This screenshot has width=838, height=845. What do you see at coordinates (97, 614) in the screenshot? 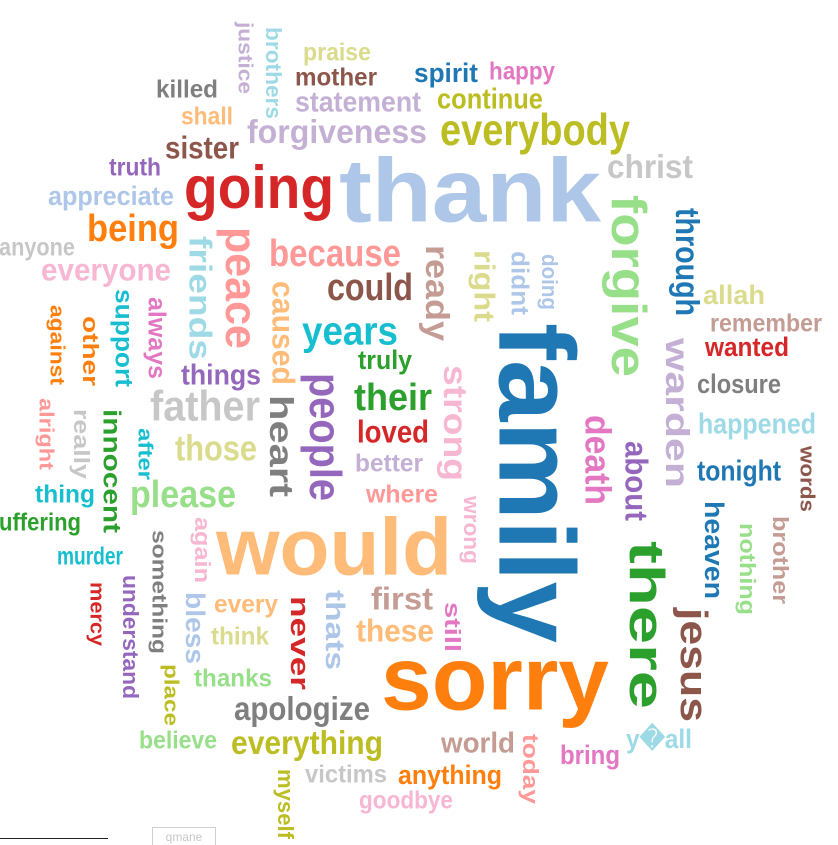
I see `cloud-word: mercy` at bounding box center [97, 614].